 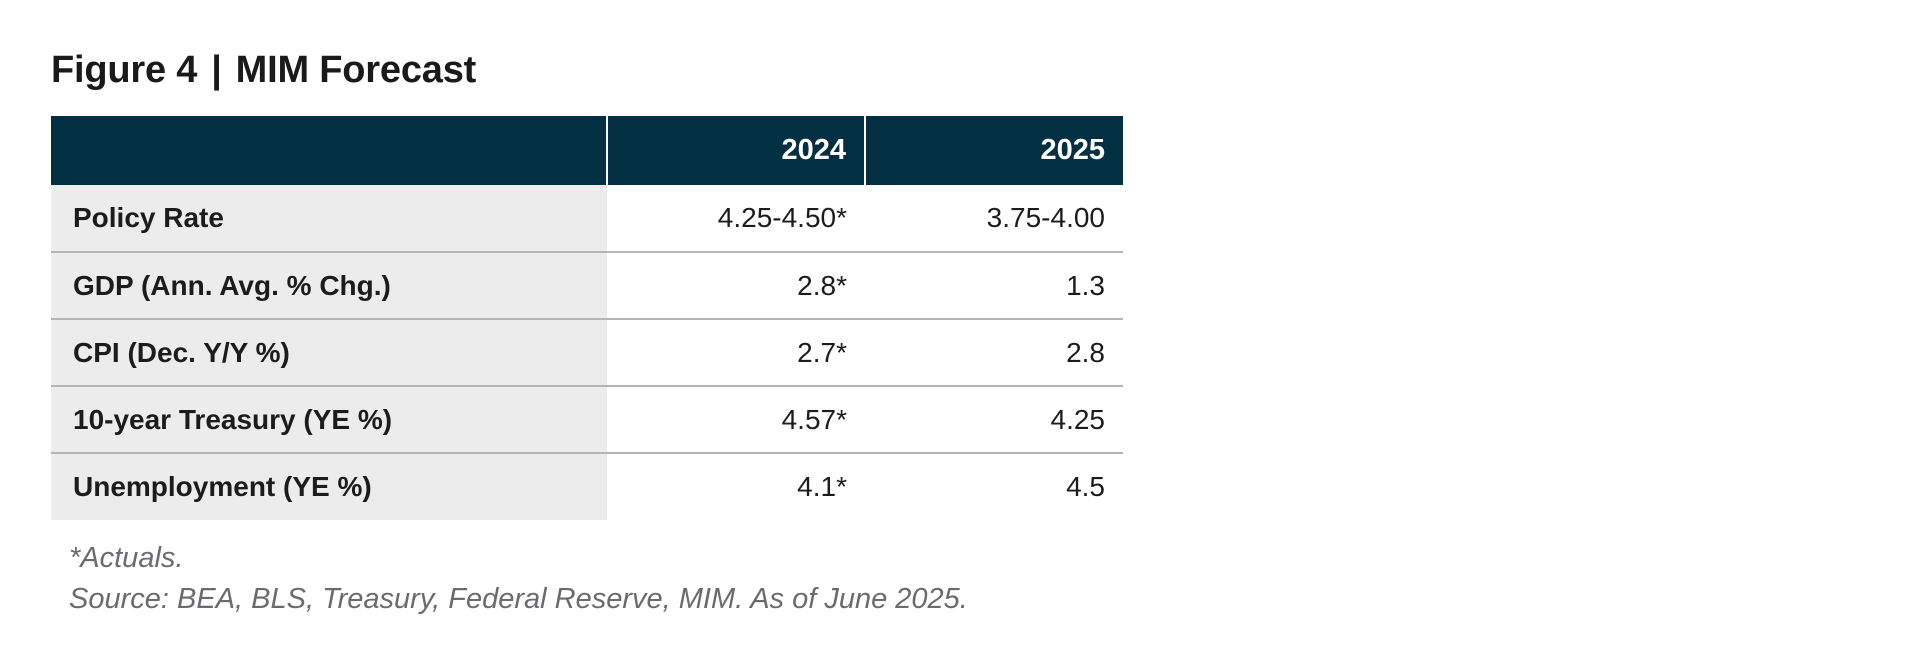 I want to click on row-label: 10-year Treasury (YE %), so click(x=329, y=419).